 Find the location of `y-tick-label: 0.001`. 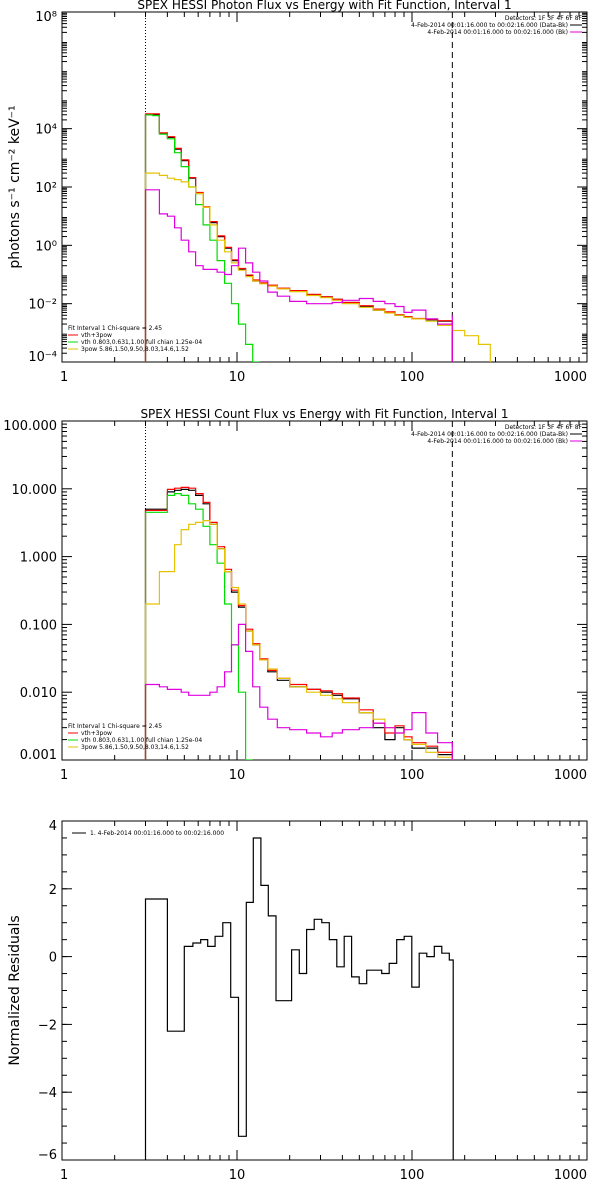

y-tick-label: 0.001 is located at coordinates (38, 755).